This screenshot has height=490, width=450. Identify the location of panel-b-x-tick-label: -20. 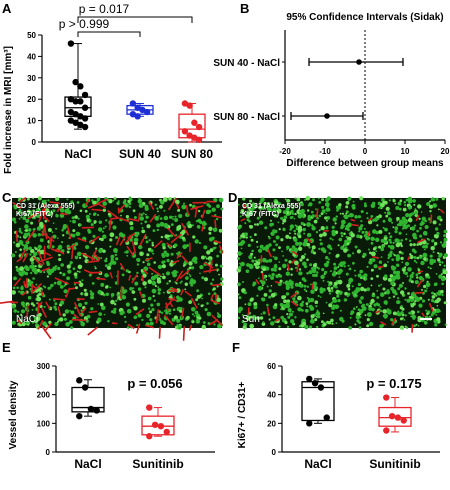
(285, 151).